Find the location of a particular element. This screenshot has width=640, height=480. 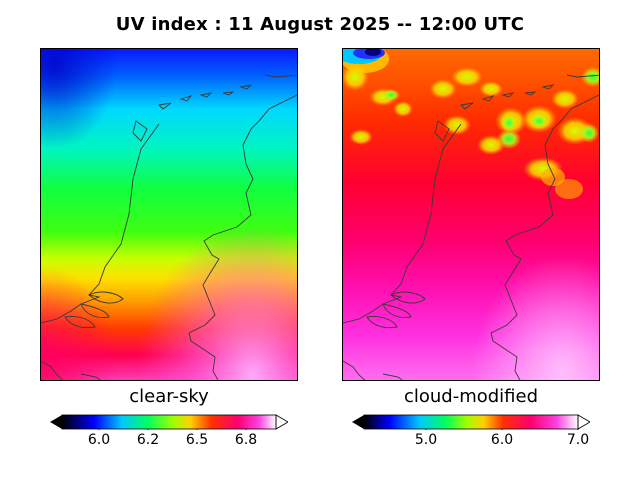

colorbar-cloud-modified is located at coordinates (471, 422).